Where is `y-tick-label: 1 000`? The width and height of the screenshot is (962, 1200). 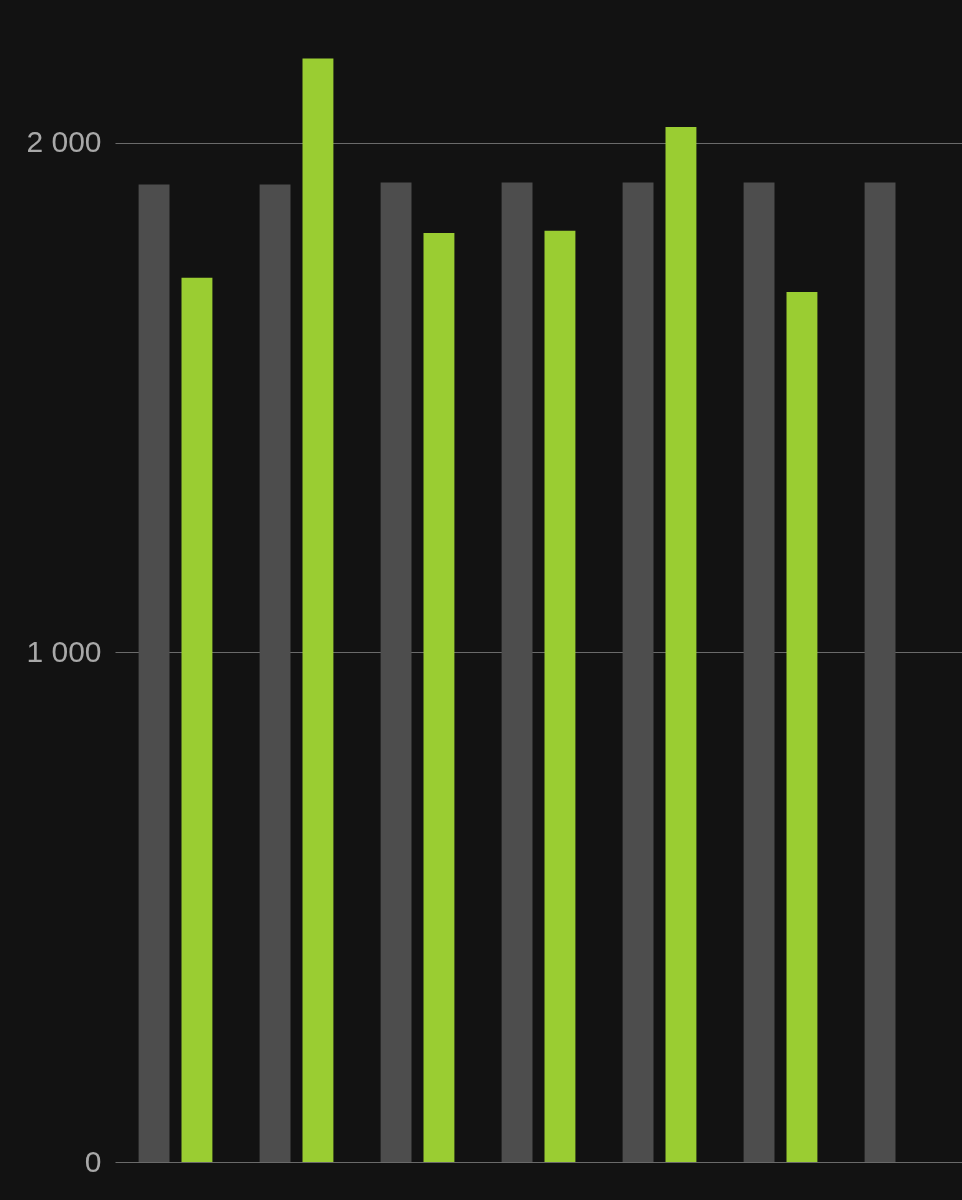
y-tick-label: 1 000 is located at coordinates (64, 651).